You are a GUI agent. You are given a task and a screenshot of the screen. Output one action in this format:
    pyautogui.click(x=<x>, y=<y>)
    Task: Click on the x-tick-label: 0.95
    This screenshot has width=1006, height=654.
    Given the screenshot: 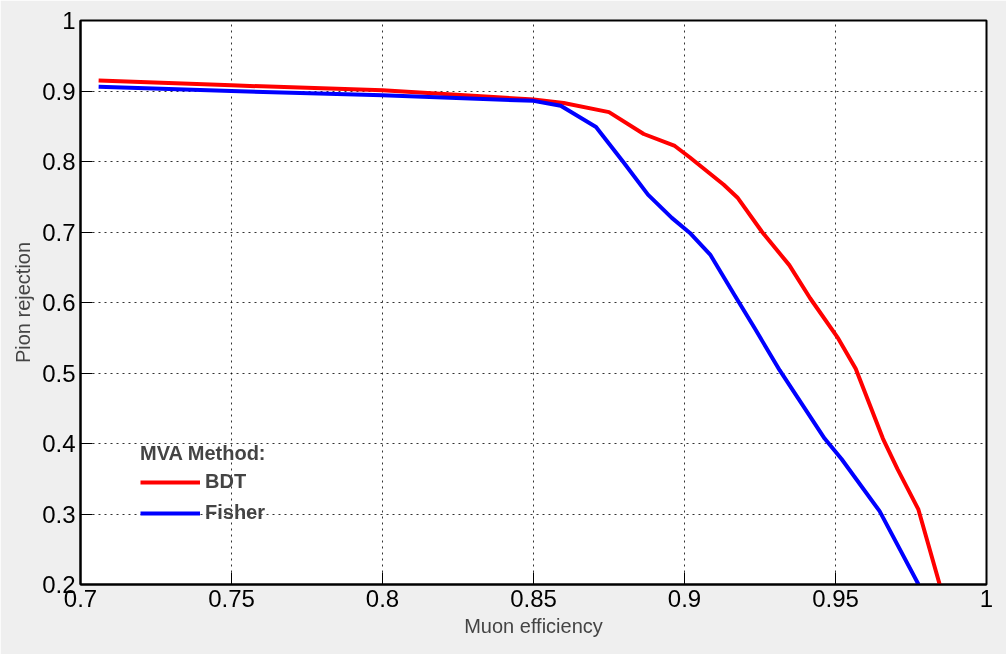 What is the action you would take?
    pyautogui.click(x=835, y=598)
    